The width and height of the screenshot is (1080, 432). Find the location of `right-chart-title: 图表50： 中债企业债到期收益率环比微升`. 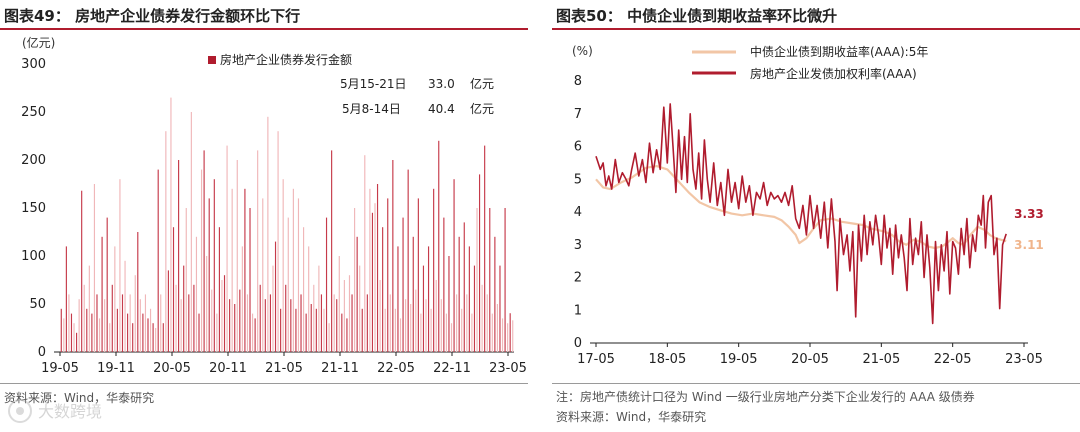

right-chart-title: 图表50： 中债企业债到期收益率环比微升 is located at coordinates (697, 16).